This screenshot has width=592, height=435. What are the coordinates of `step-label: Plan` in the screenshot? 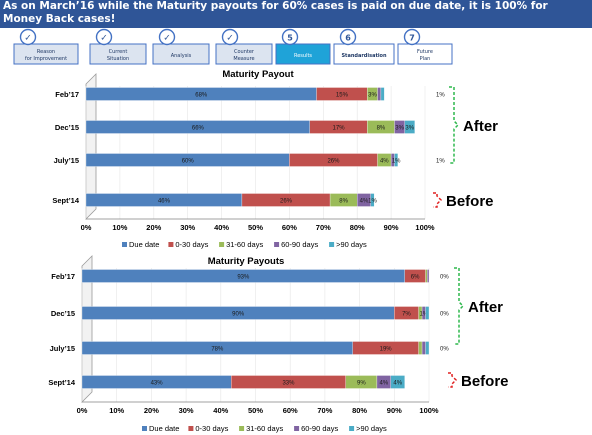 It's located at (425, 59).